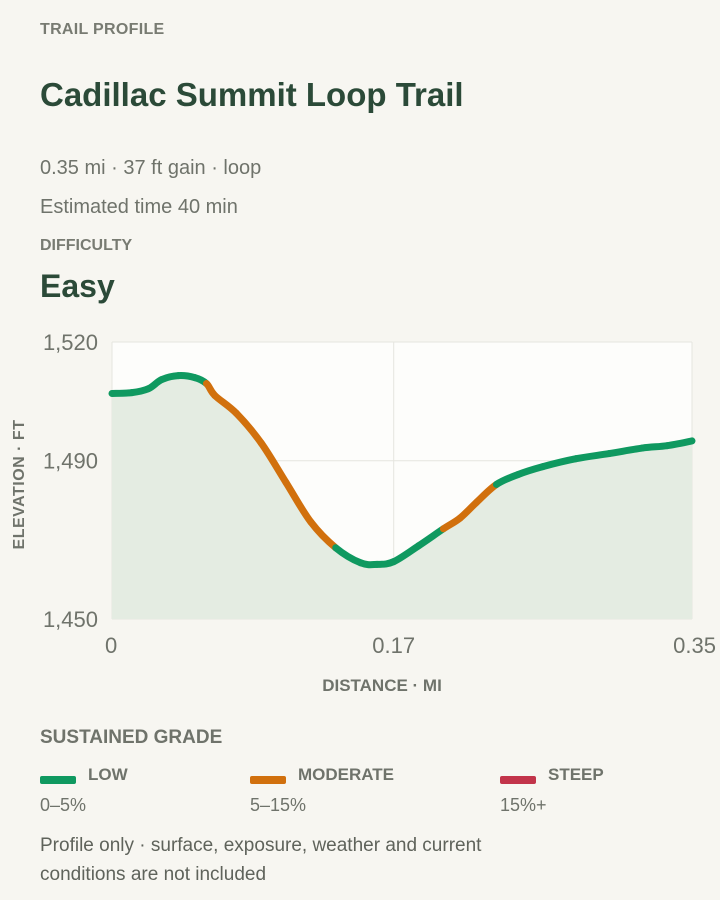  What do you see at coordinates (70, 481) in the screenshot?
I see `y-axis-ticks: 1,450 1,490 1,520` at bounding box center [70, 481].